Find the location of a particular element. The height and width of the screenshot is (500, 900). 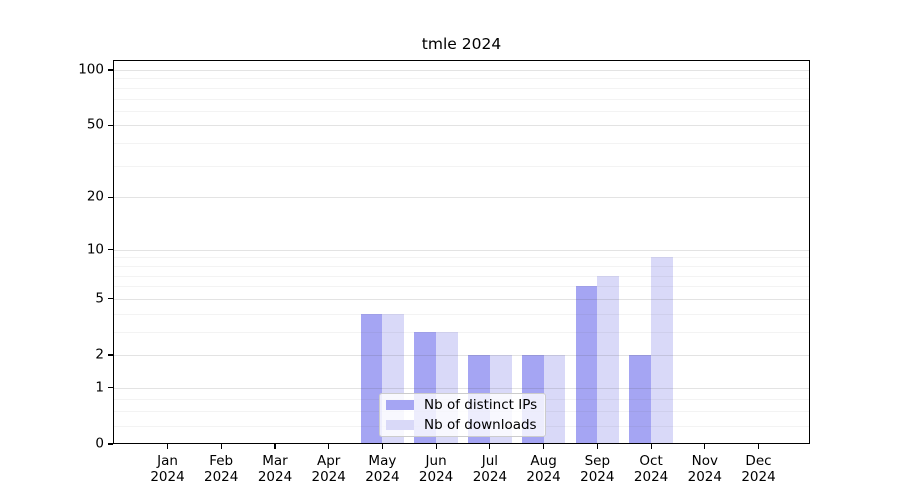

legend-item-nb-of-downloads: Nb of downloads is located at coordinates (462, 425).